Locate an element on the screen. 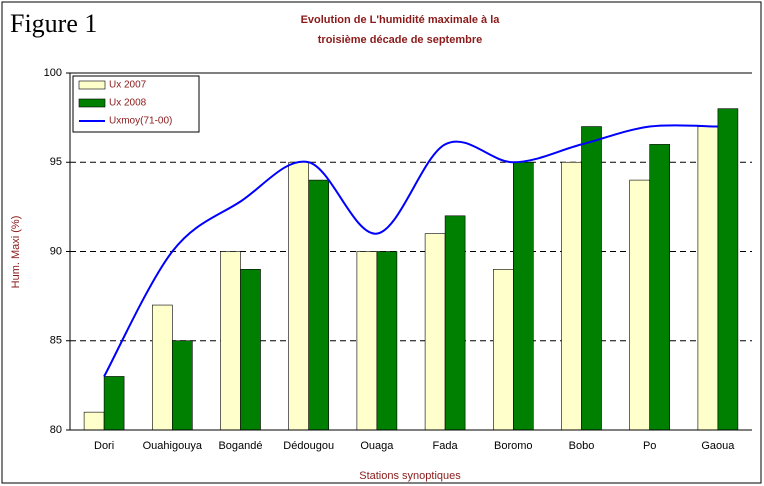 The width and height of the screenshot is (764, 486). y-tick-label: 85 is located at coordinates (56, 341).